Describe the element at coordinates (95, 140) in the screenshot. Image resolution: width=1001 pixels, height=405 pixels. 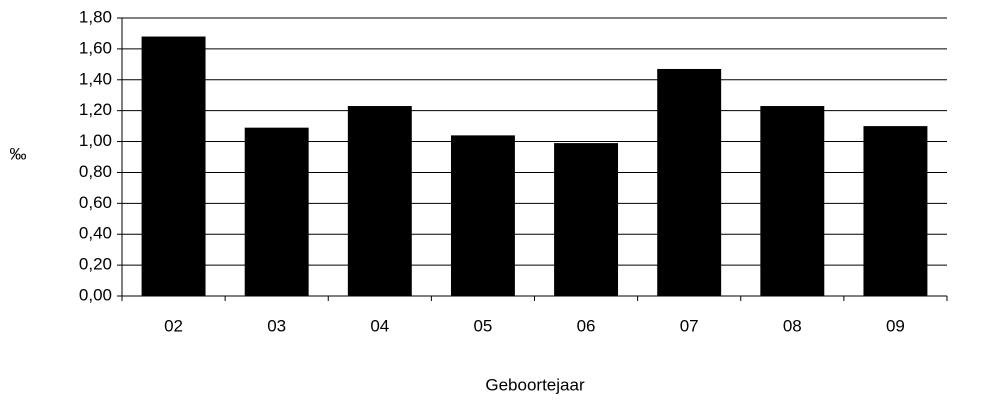
I see `y-tick-label: 1,00` at that location.